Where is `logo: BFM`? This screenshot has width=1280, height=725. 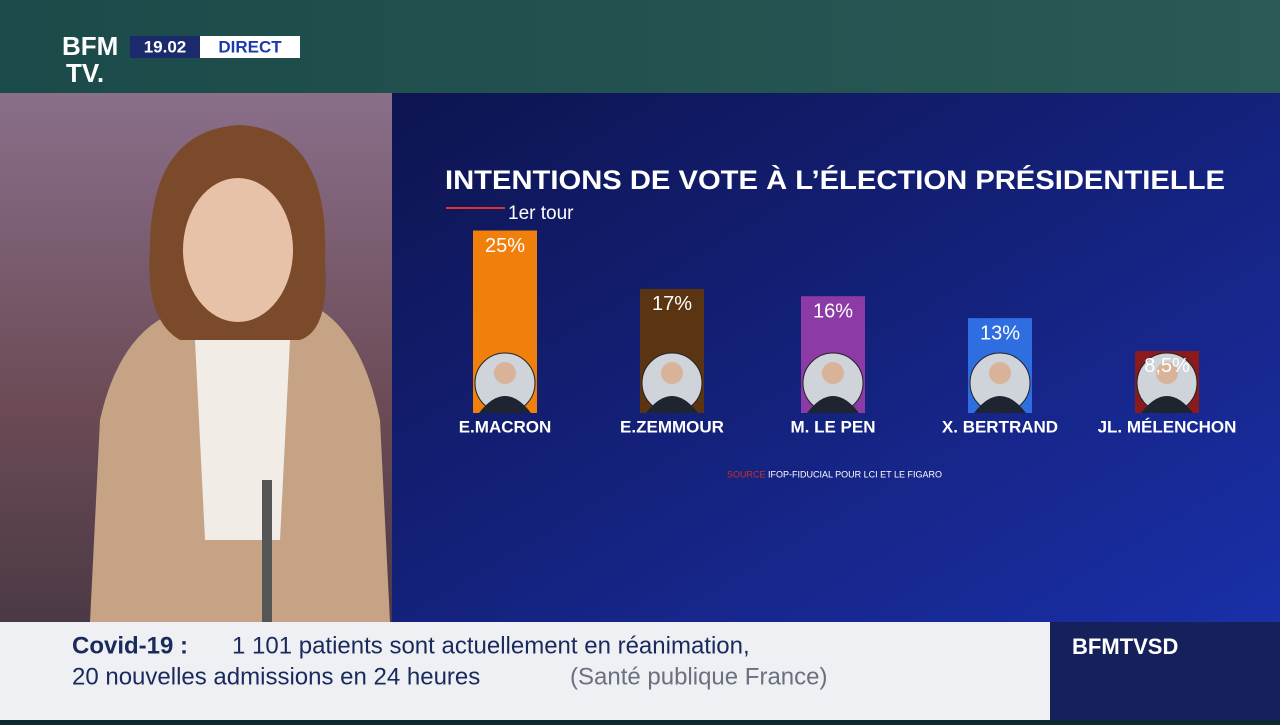 logo: BFM is located at coordinates (90, 46).